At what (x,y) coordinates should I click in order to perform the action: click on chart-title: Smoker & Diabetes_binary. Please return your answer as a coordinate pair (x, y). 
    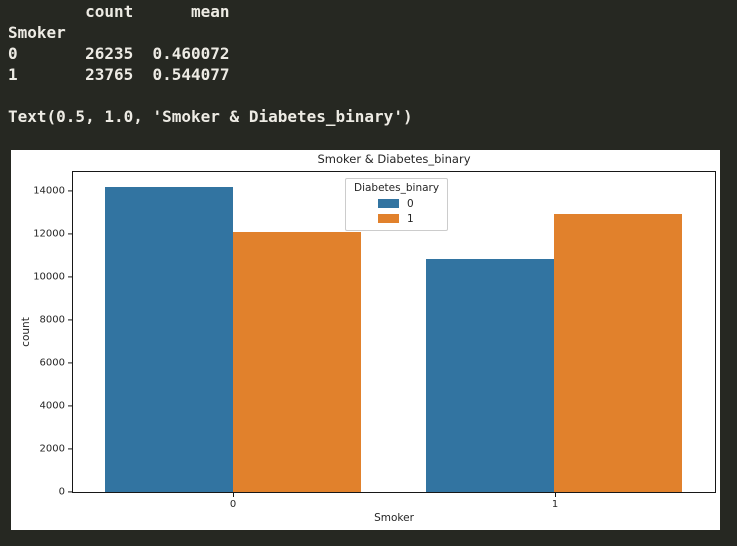
    Looking at the image, I should click on (394, 159).